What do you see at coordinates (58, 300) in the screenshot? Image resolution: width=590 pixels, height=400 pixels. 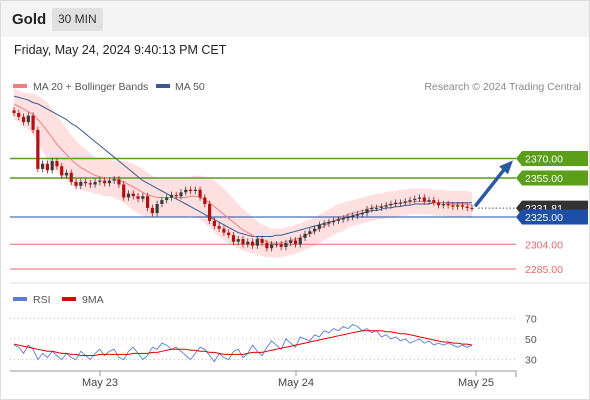 I see `legend-rsi: RSI 9MA` at bounding box center [58, 300].